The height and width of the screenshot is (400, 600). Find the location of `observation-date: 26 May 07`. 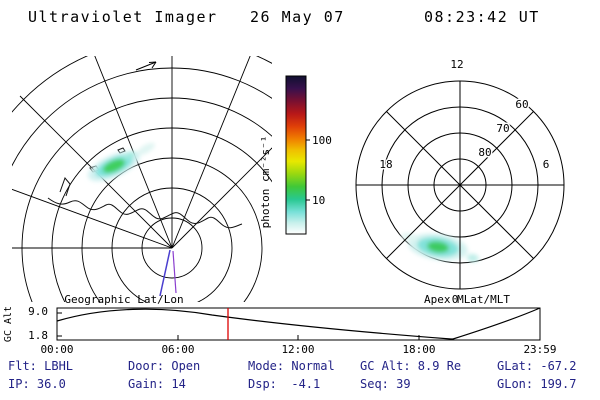

observation-date: 26 May 07 is located at coordinates (297, 17).